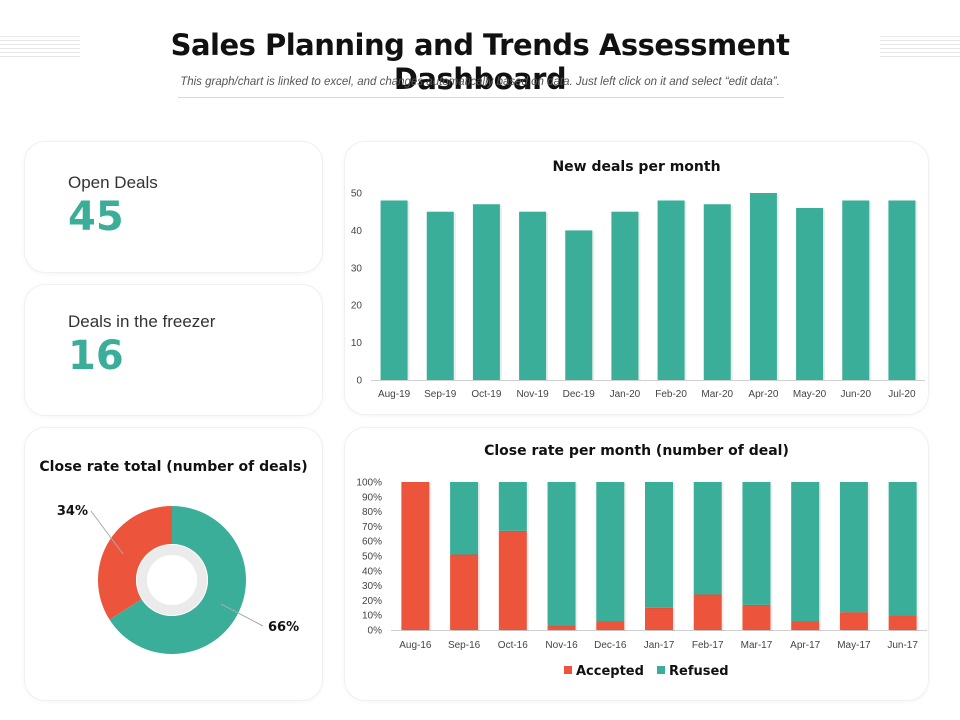  Describe the element at coordinates (636, 167) in the screenshot. I see `chart-title-new-deals: New deals per month` at that location.